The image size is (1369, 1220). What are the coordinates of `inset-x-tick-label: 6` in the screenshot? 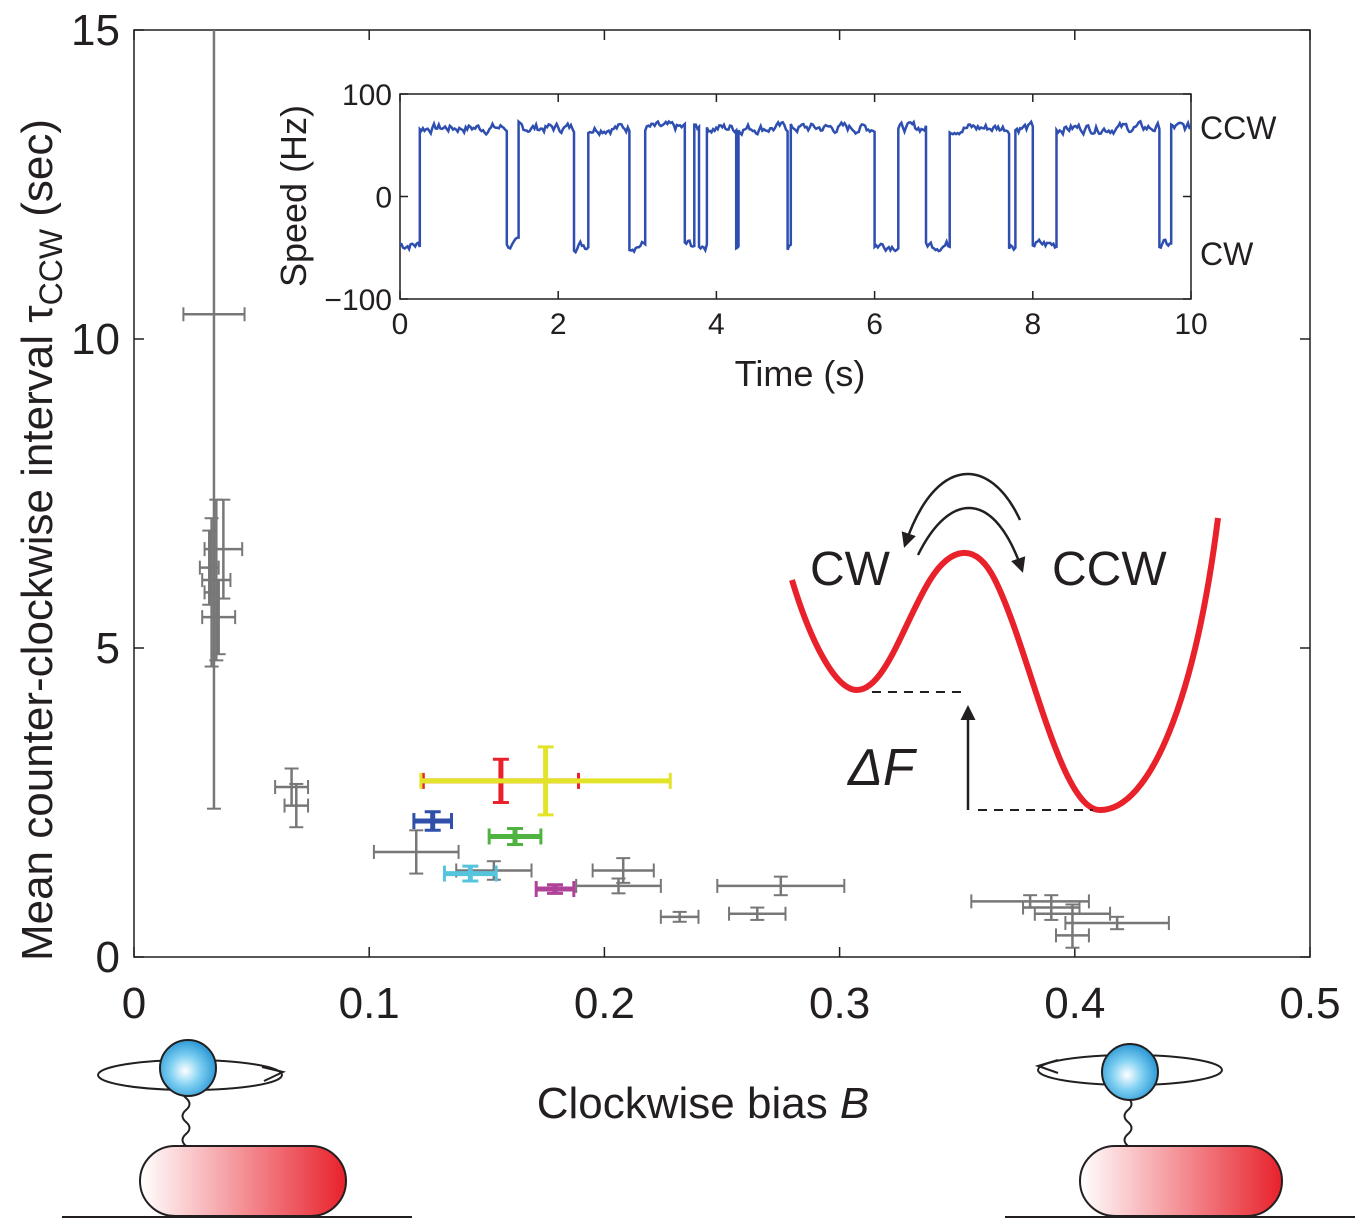 It's located at (874, 324).